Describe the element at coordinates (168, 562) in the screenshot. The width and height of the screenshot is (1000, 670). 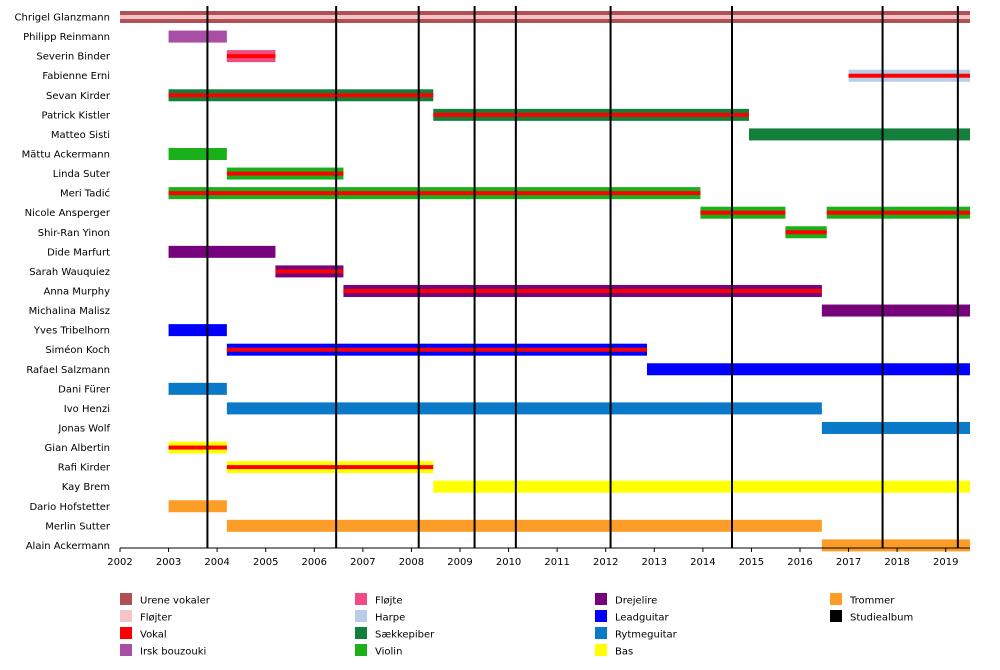
I see `x-tick-label: 2003` at that location.